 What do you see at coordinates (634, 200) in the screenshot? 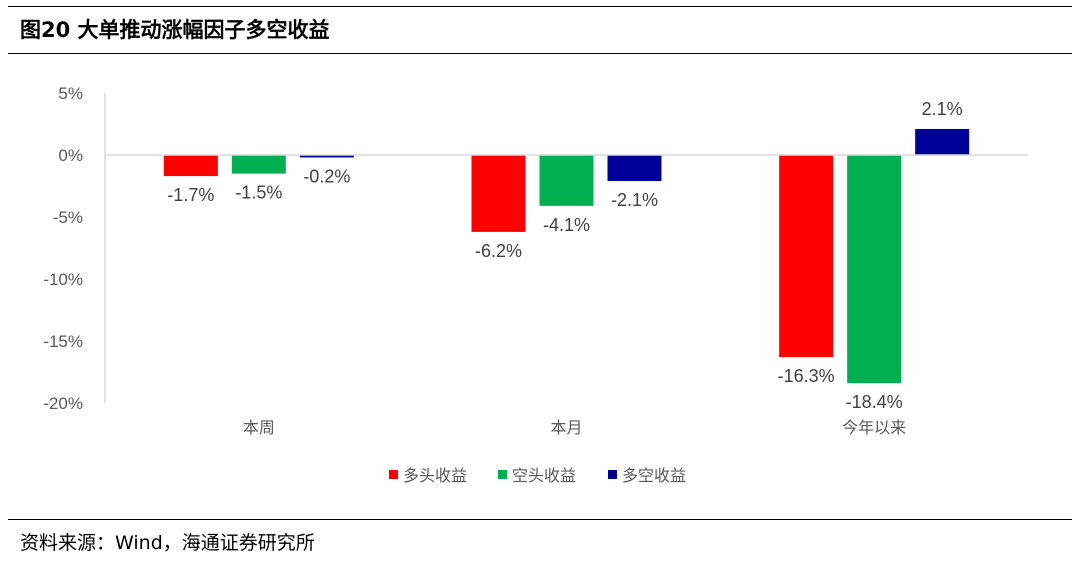
I see `data-label: -2.1%` at bounding box center [634, 200].